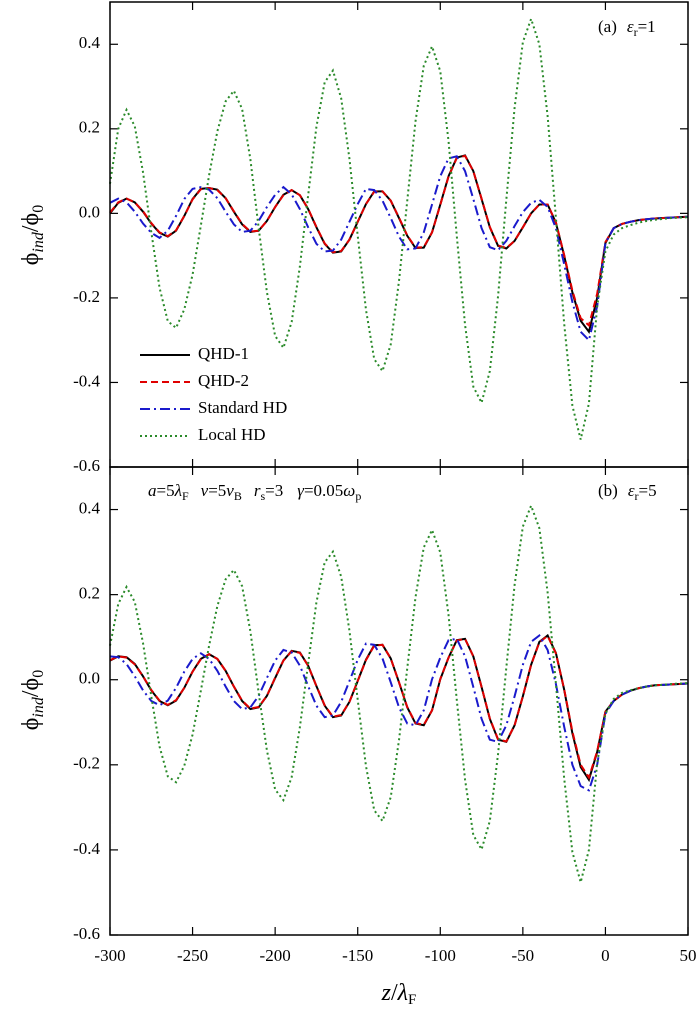 Image resolution: width=700 pixels, height=1015 pixels. Describe the element at coordinates (386, 993) in the screenshot. I see `label-part: z` at that location.